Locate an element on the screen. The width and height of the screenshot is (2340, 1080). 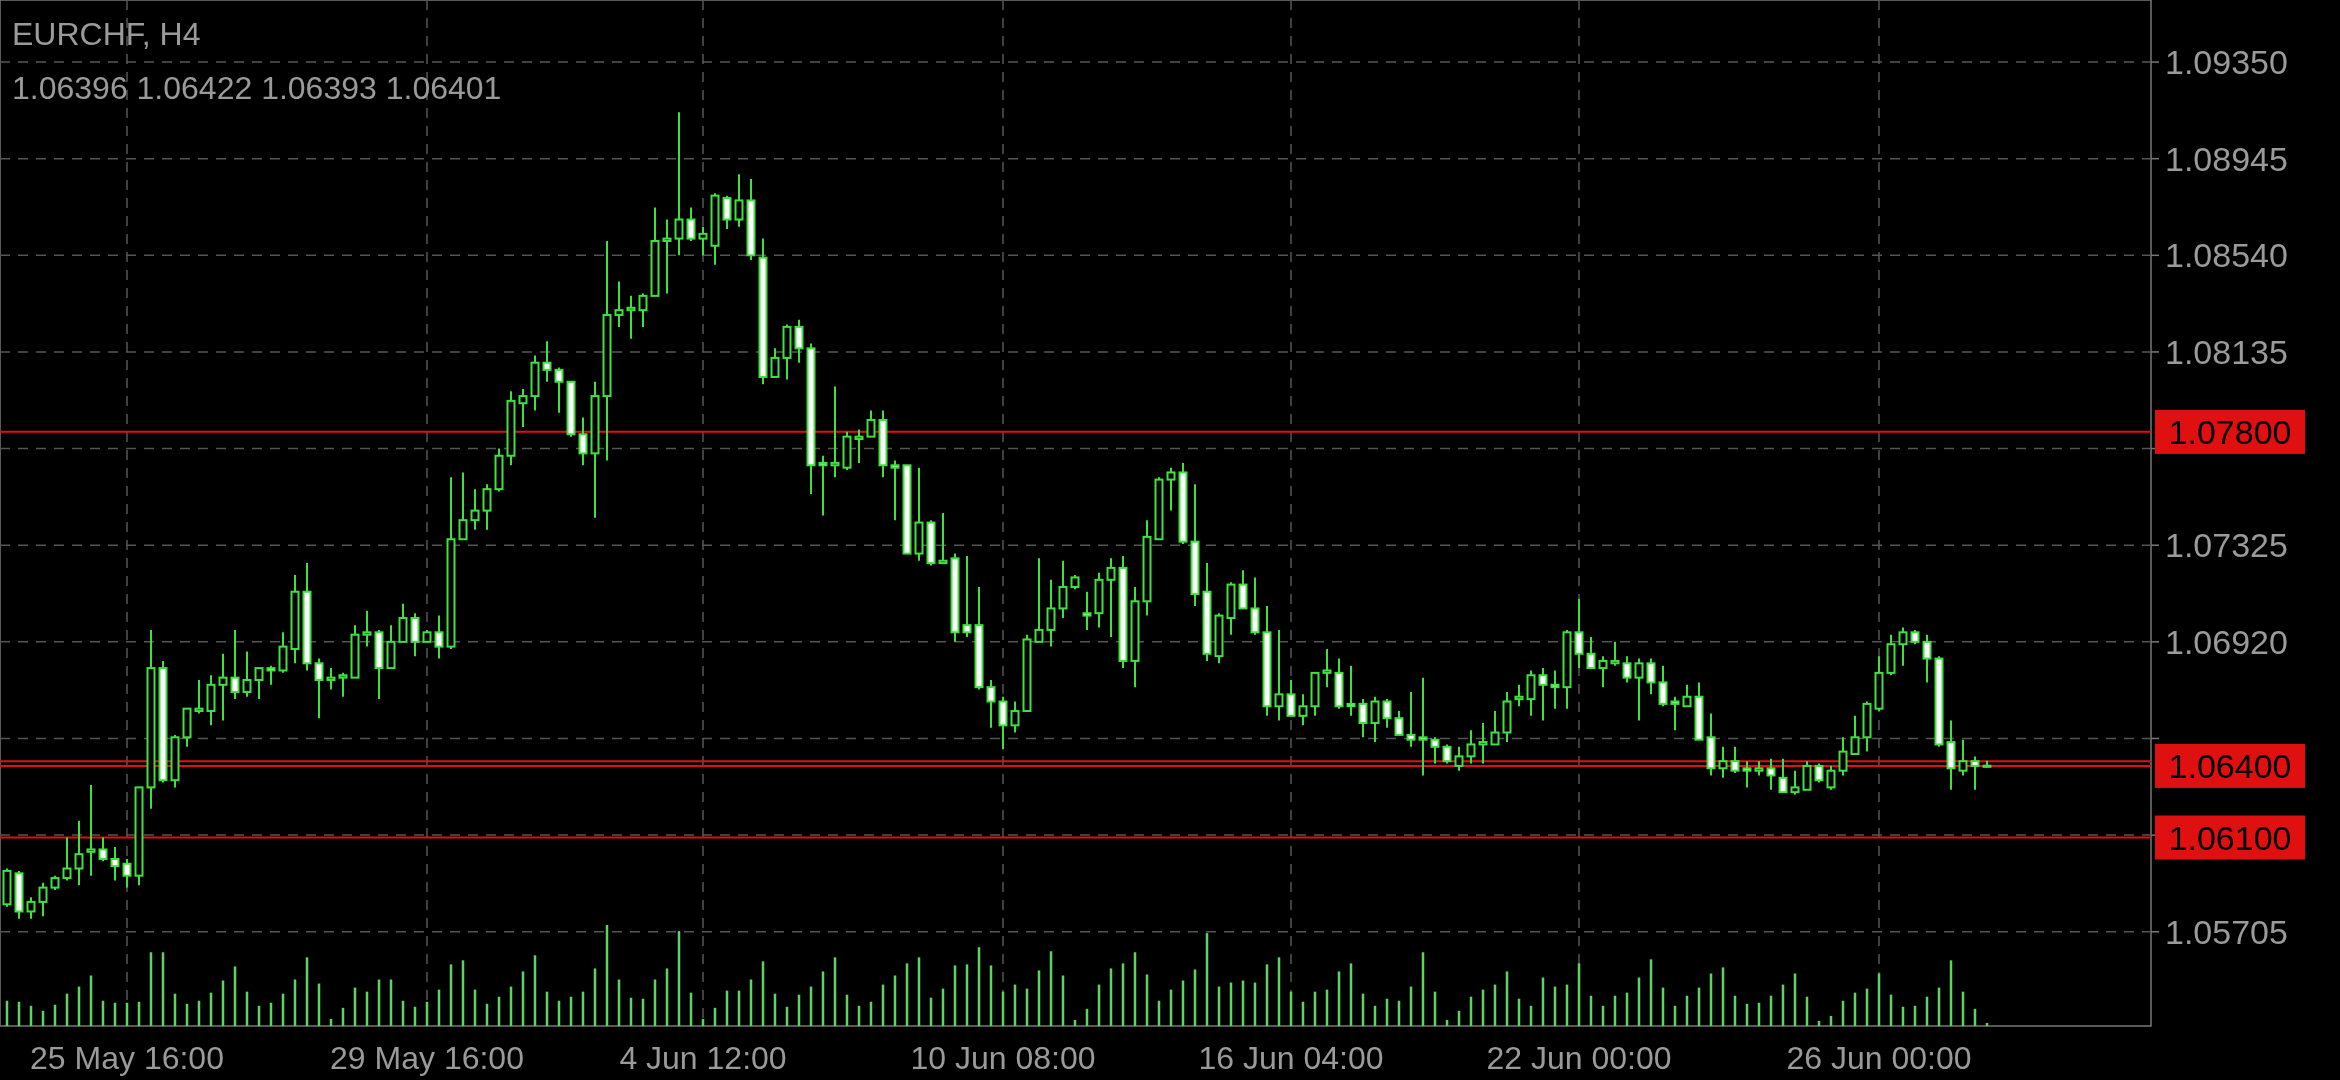
text: 1.06396 1.06422 1.06393 1.06401 is located at coordinates (257, 88).